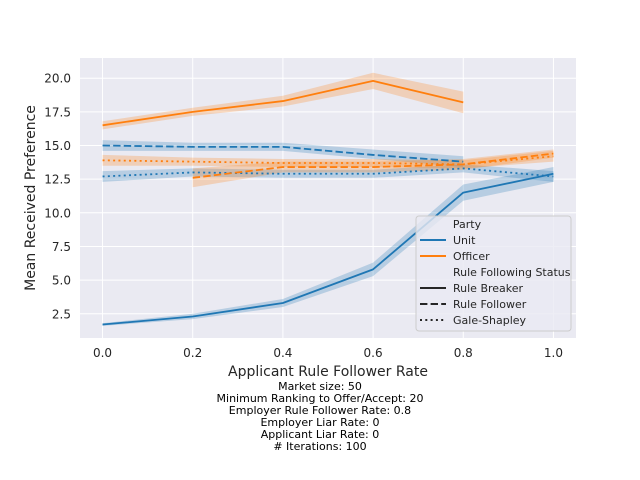 The width and height of the screenshot is (640, 480). What do you see at coordinates (328, 372) in the screenshot?
I see `x-axis-title: Applicant Rule Follower Rate` at bounding box center [328, 372].